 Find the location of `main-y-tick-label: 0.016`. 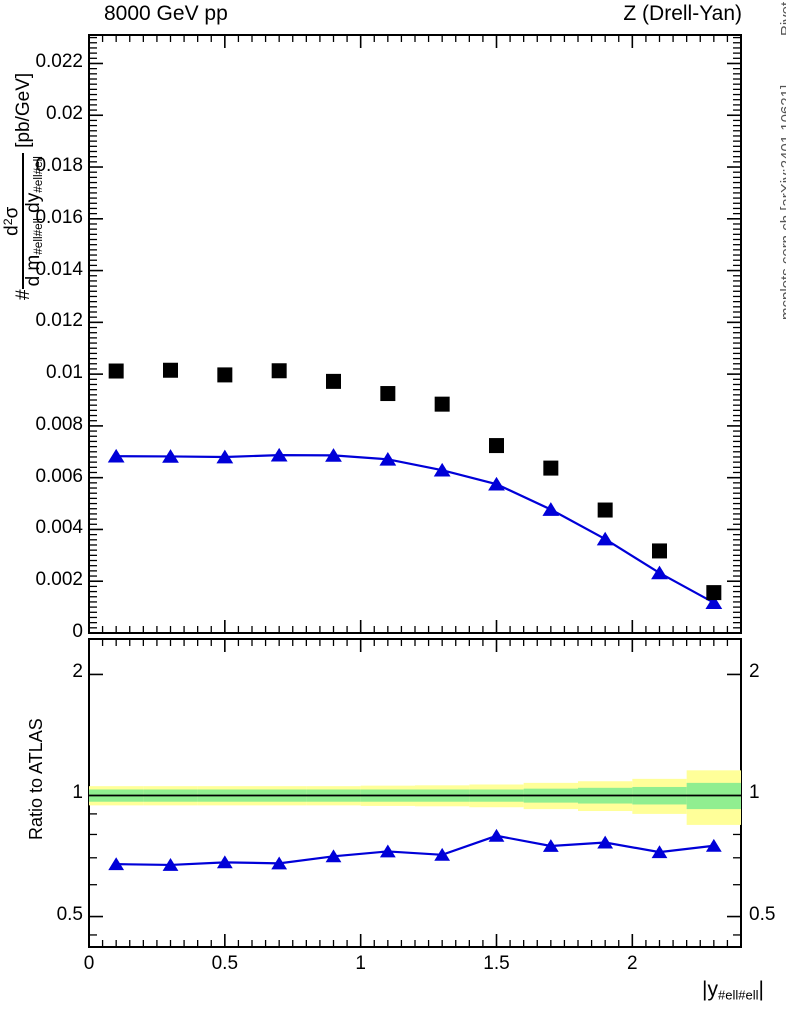

main-y-tick-label: 0.016 is located at coordinates (59, 217).